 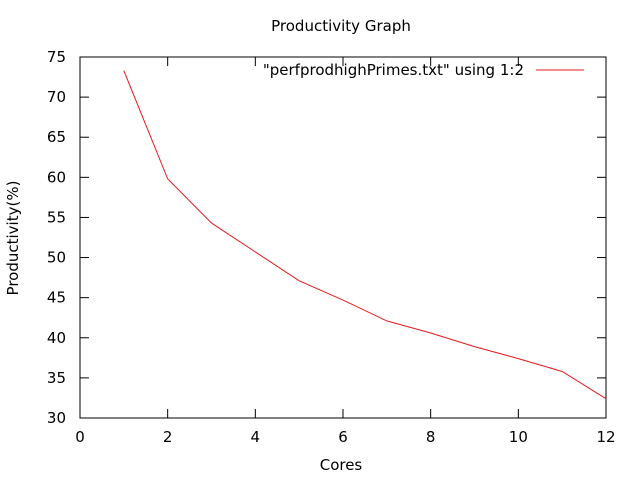 What do you see at coordinates (80, 437) in the screenshot?
I see `x-tick-label: 0` at bounding box center [80, 437].